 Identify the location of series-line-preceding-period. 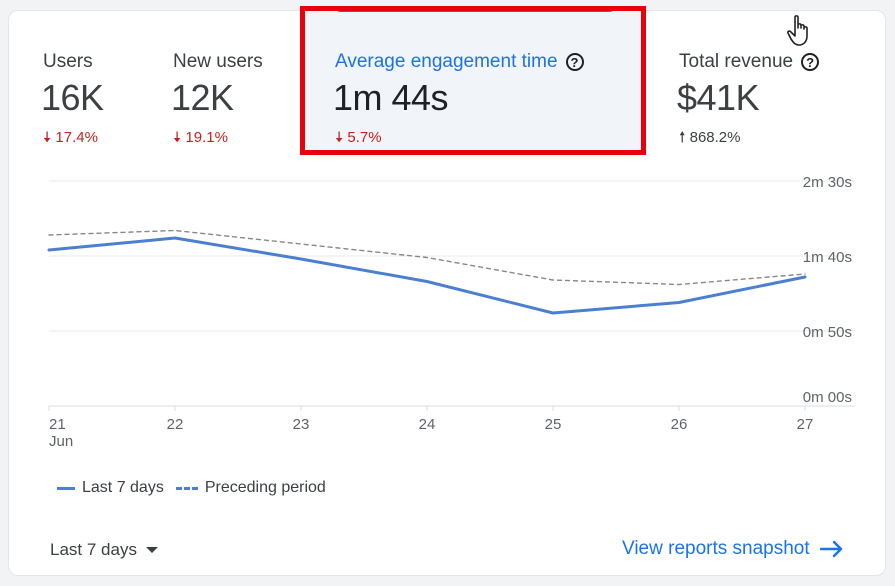
(427, 257).